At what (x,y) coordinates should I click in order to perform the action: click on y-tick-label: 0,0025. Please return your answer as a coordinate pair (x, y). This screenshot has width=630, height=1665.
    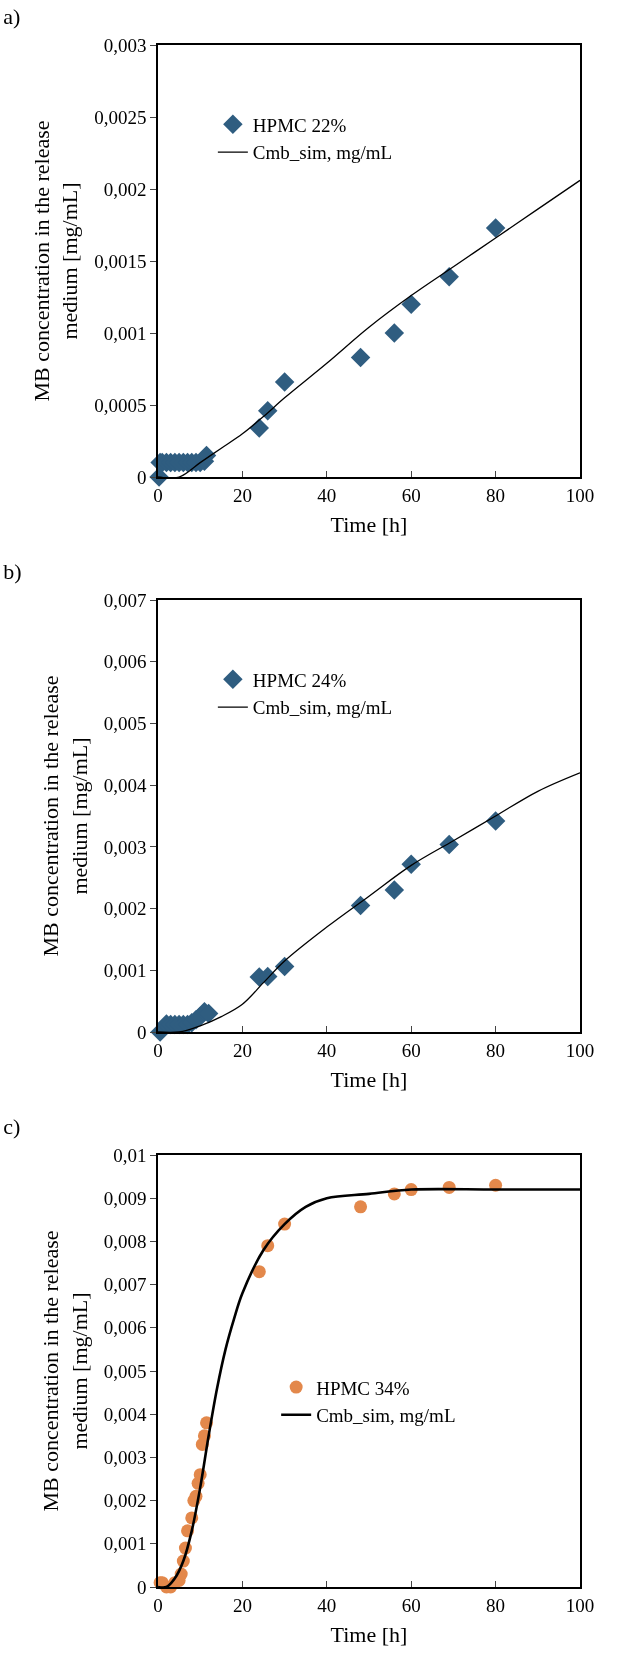
    Looking at the image, I should click on (120, 117).